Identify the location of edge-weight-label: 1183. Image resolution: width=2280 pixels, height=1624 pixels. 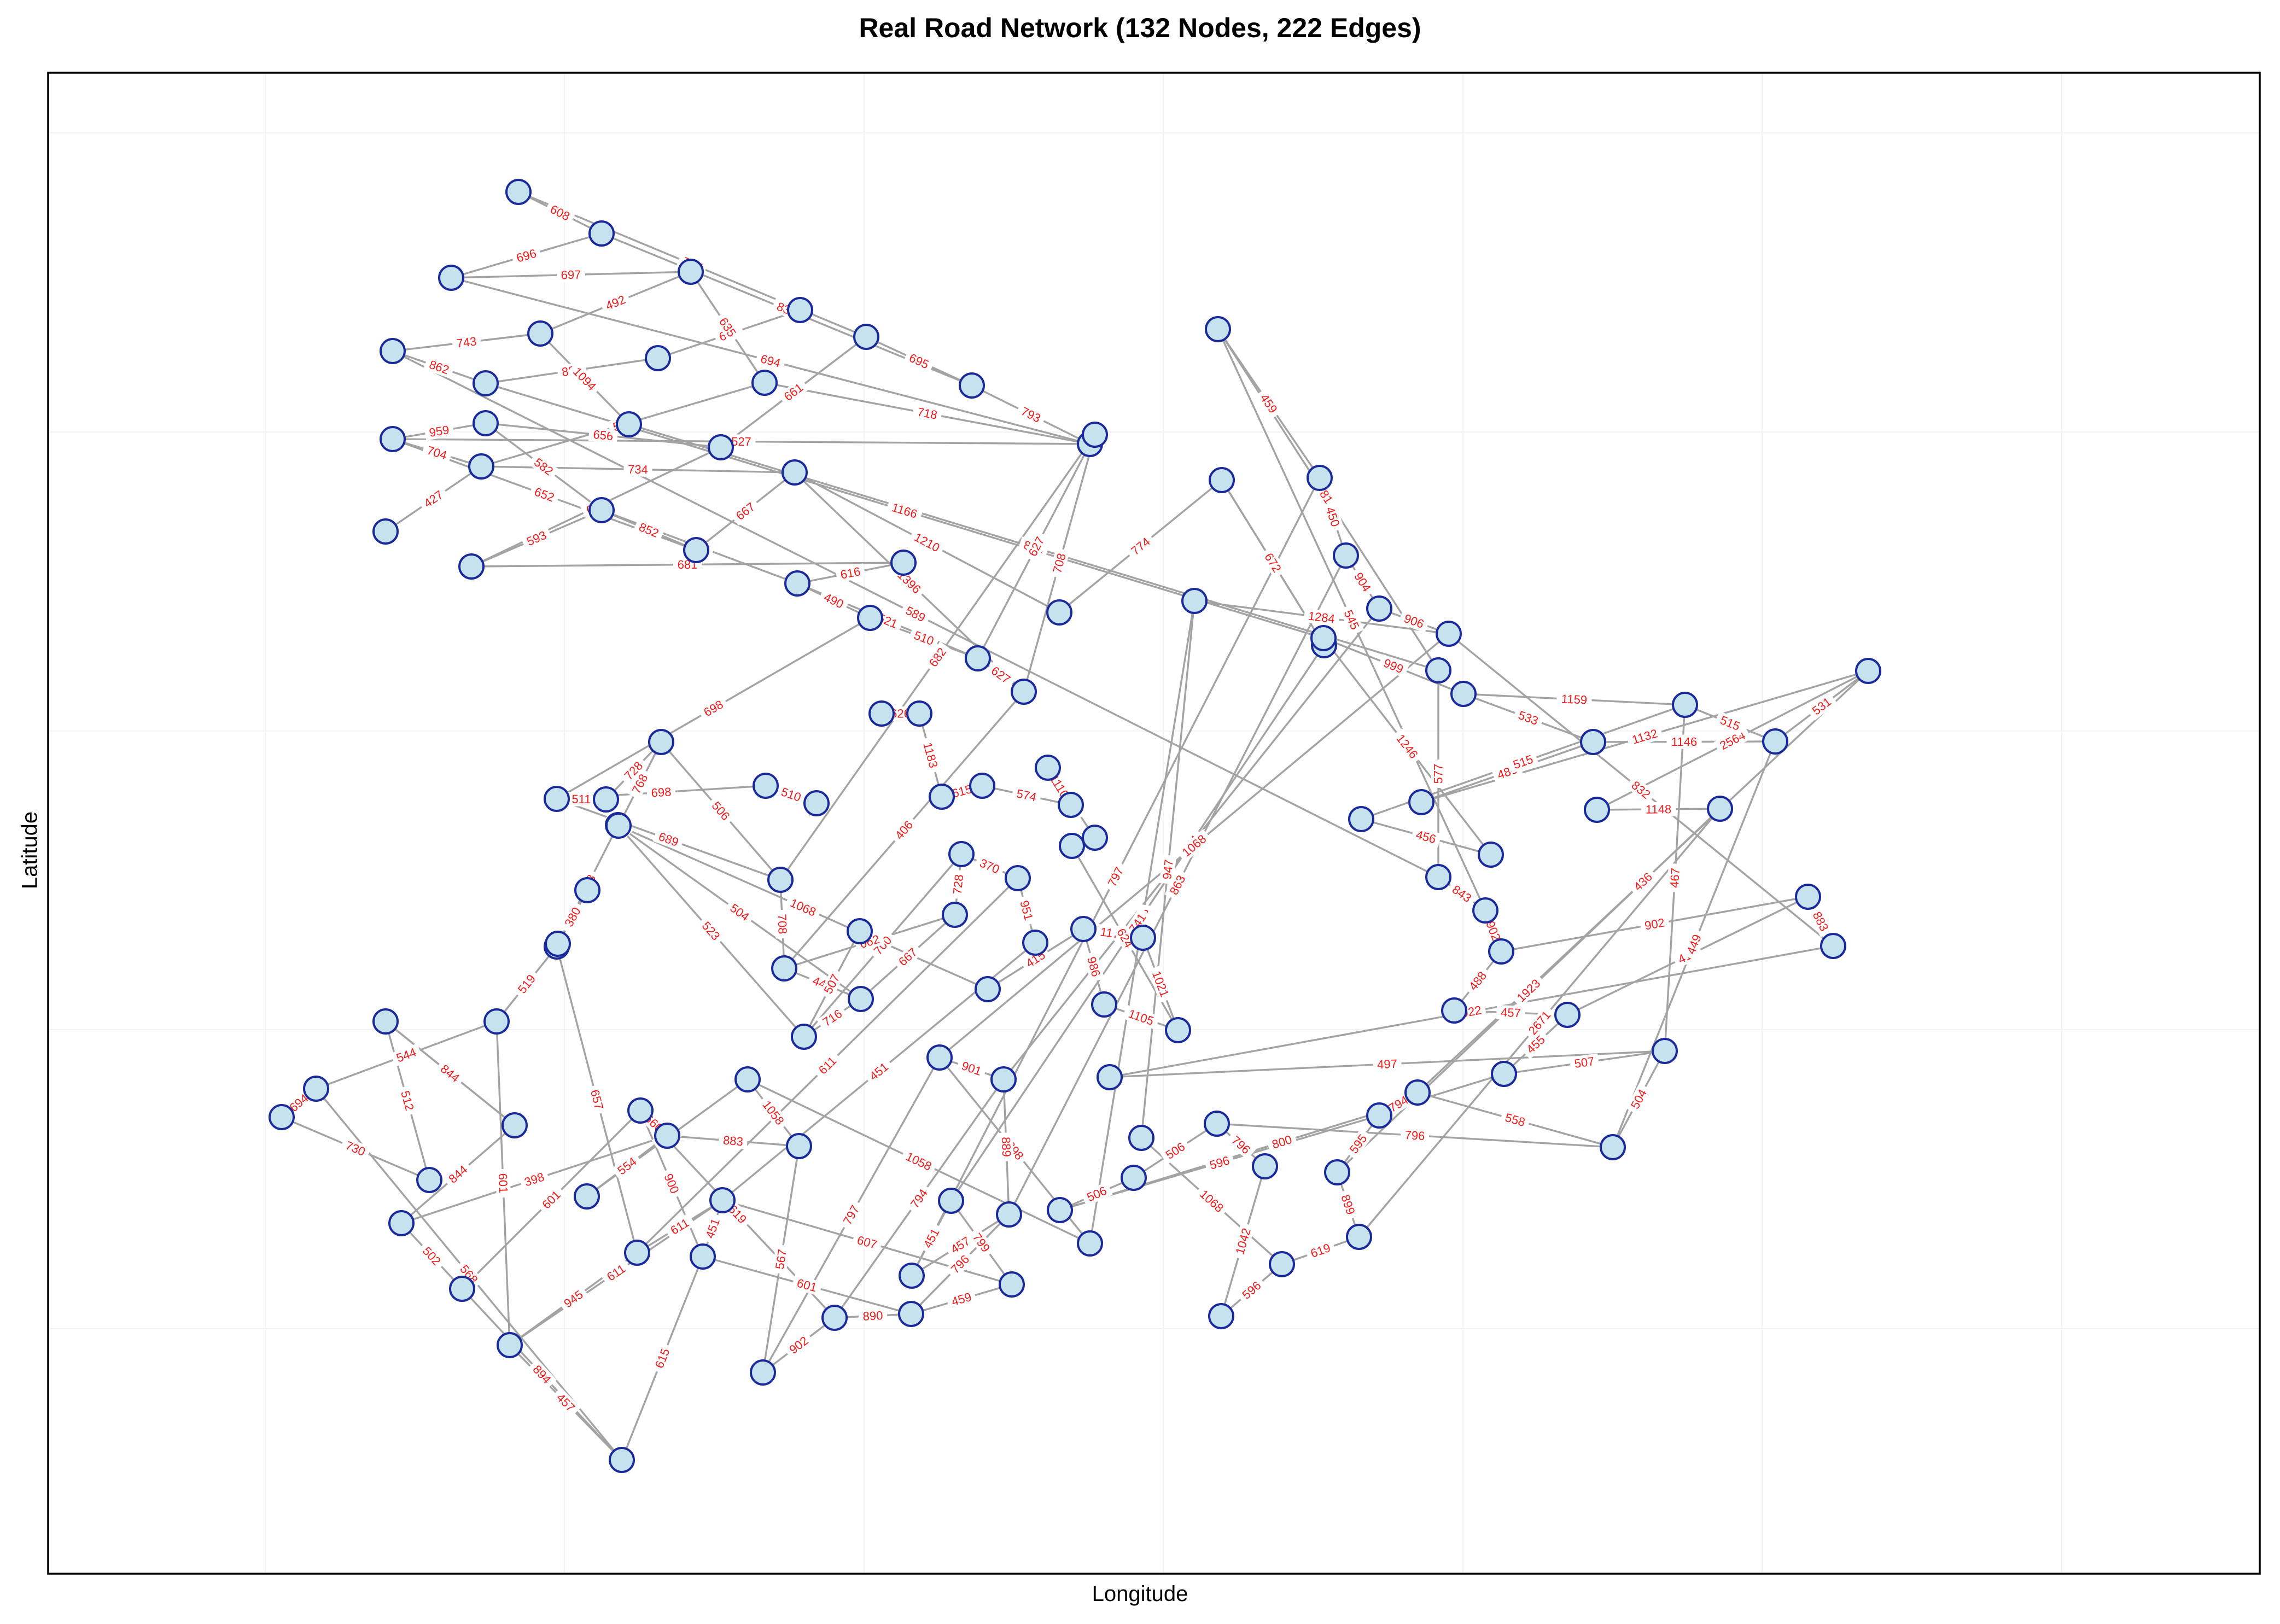
(930, 755).